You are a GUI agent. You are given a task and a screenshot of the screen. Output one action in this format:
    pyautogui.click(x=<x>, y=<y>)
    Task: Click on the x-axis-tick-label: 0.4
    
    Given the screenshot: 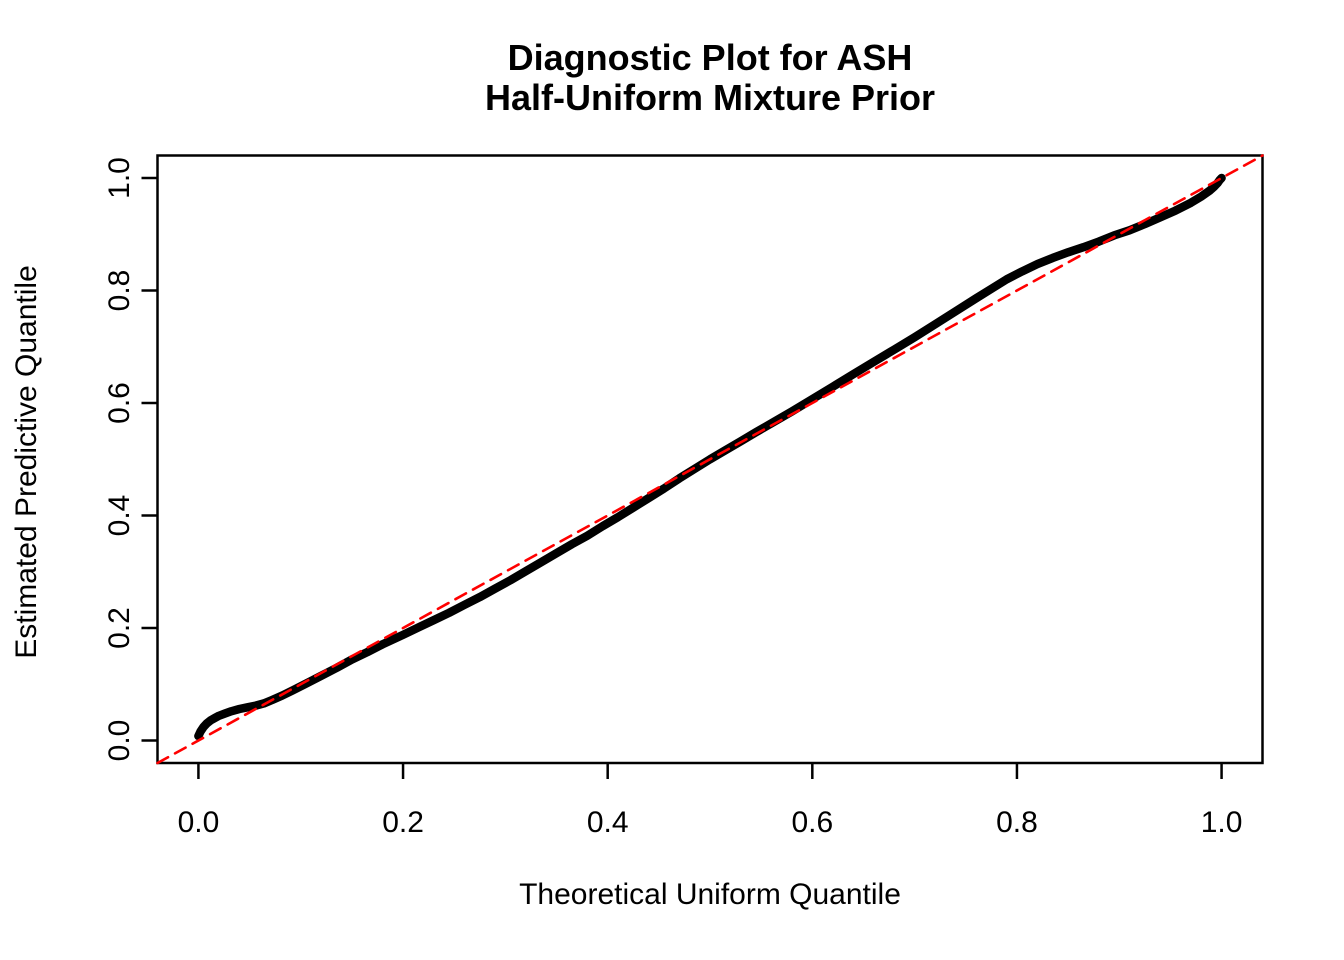 What is the action you would take?
    pyautogui.click(x=608, y=822)
    